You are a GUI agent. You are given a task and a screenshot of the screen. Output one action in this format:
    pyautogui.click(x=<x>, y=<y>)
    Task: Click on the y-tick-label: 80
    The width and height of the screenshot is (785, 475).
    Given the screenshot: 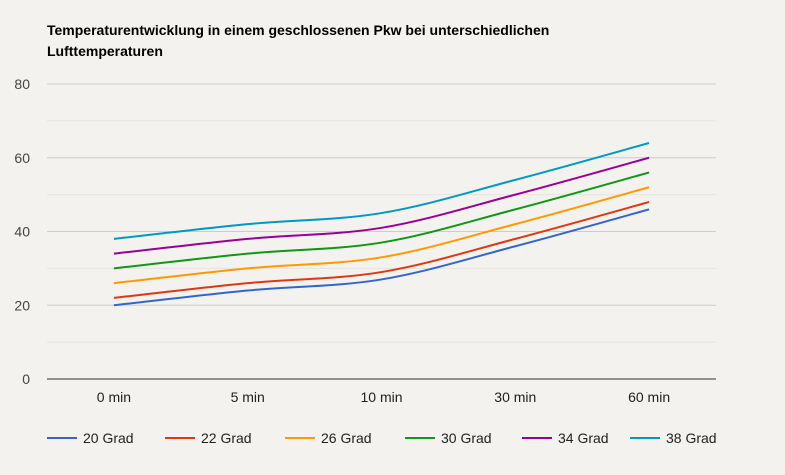 What is the action you would take?
    pyautogui.click(x=22, y=84)
    